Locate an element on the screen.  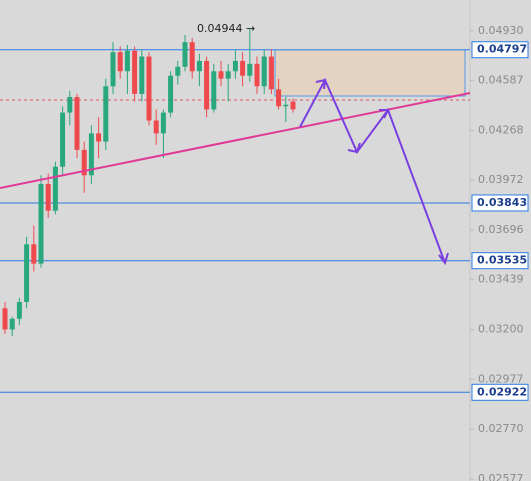
high-annotation: 0.04944 → is located at coordinates (226, 28).